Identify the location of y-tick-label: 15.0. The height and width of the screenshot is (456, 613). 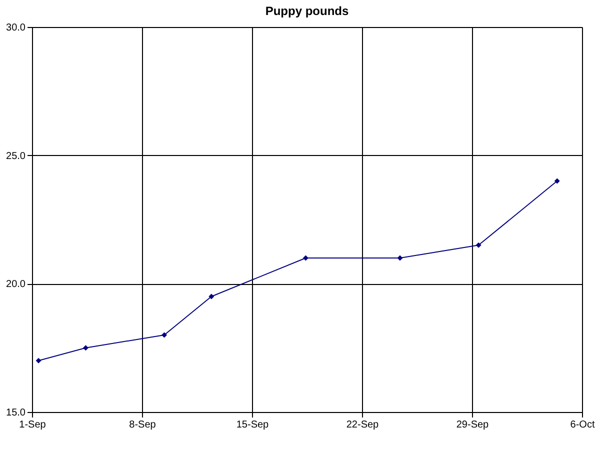
(16, 413).